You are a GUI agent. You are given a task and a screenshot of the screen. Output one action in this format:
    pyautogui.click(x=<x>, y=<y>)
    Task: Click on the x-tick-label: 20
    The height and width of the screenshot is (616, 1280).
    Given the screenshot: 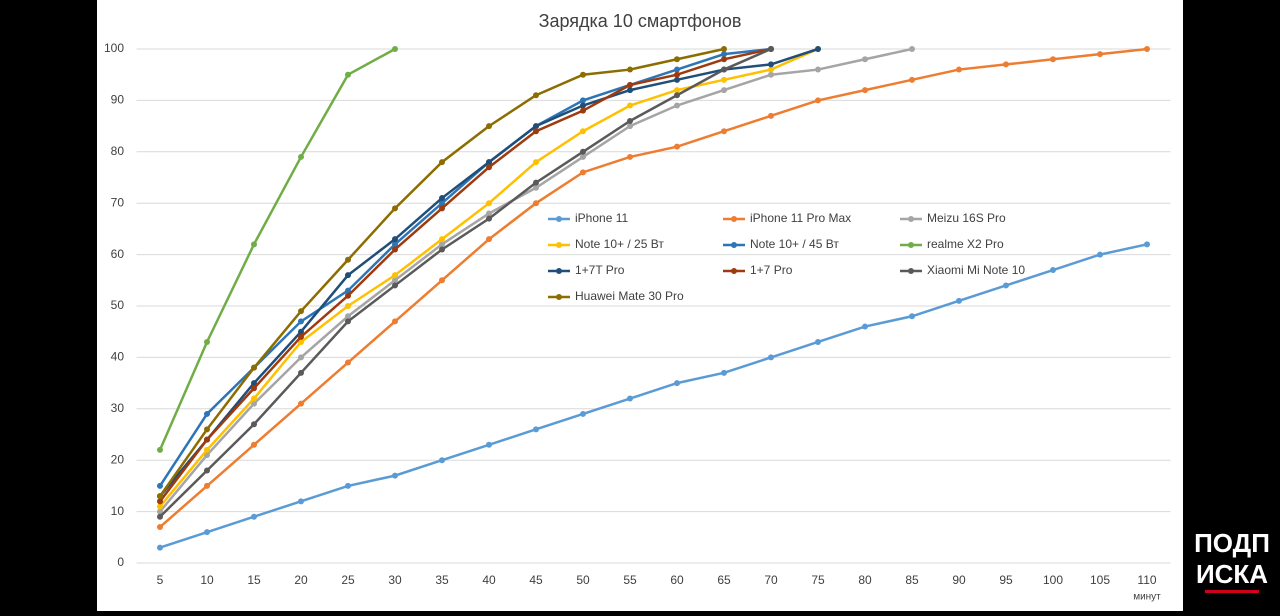 What is the action you would take?
    pyautogui.click(x=301, y=580)
    